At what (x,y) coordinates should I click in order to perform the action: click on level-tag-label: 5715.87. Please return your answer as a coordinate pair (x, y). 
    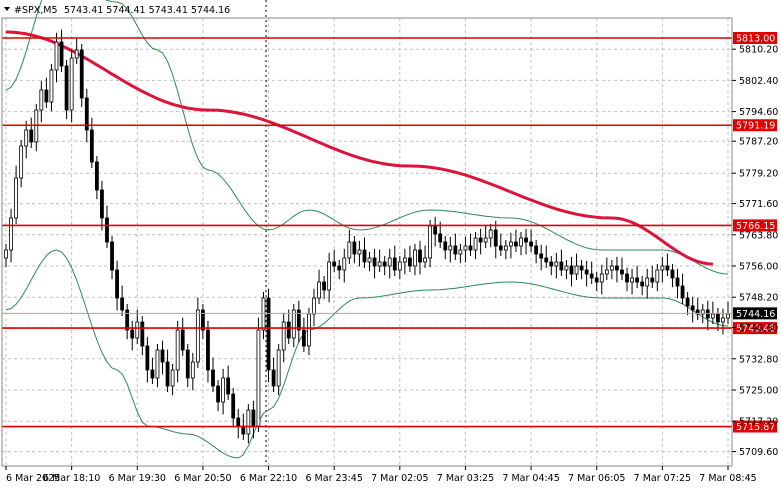
    Looking at the image, I should click on (755, 427).